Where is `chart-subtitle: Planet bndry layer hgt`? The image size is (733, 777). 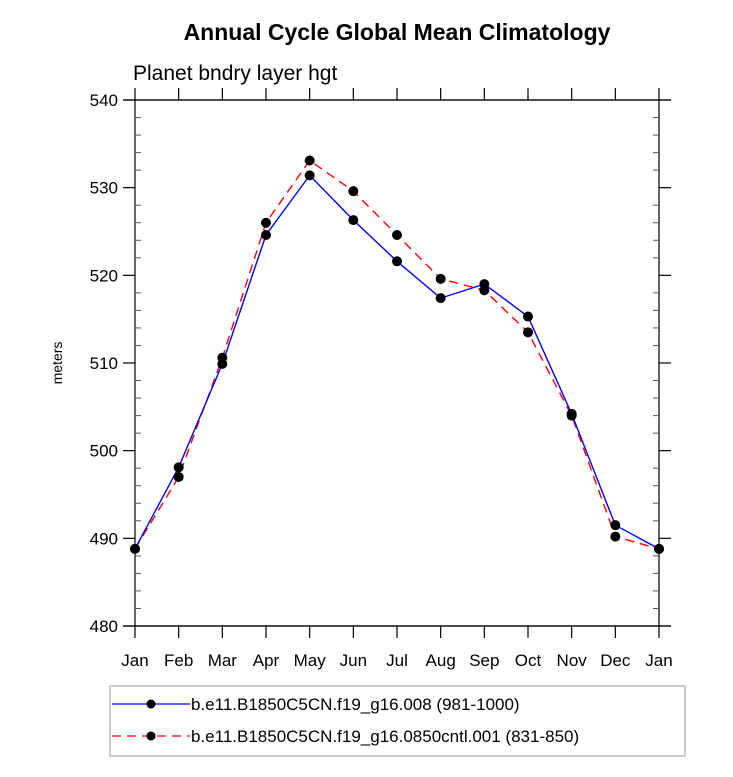 chart-subtitle: Planet bndry layer hgt is located at coordinates (235, 73).